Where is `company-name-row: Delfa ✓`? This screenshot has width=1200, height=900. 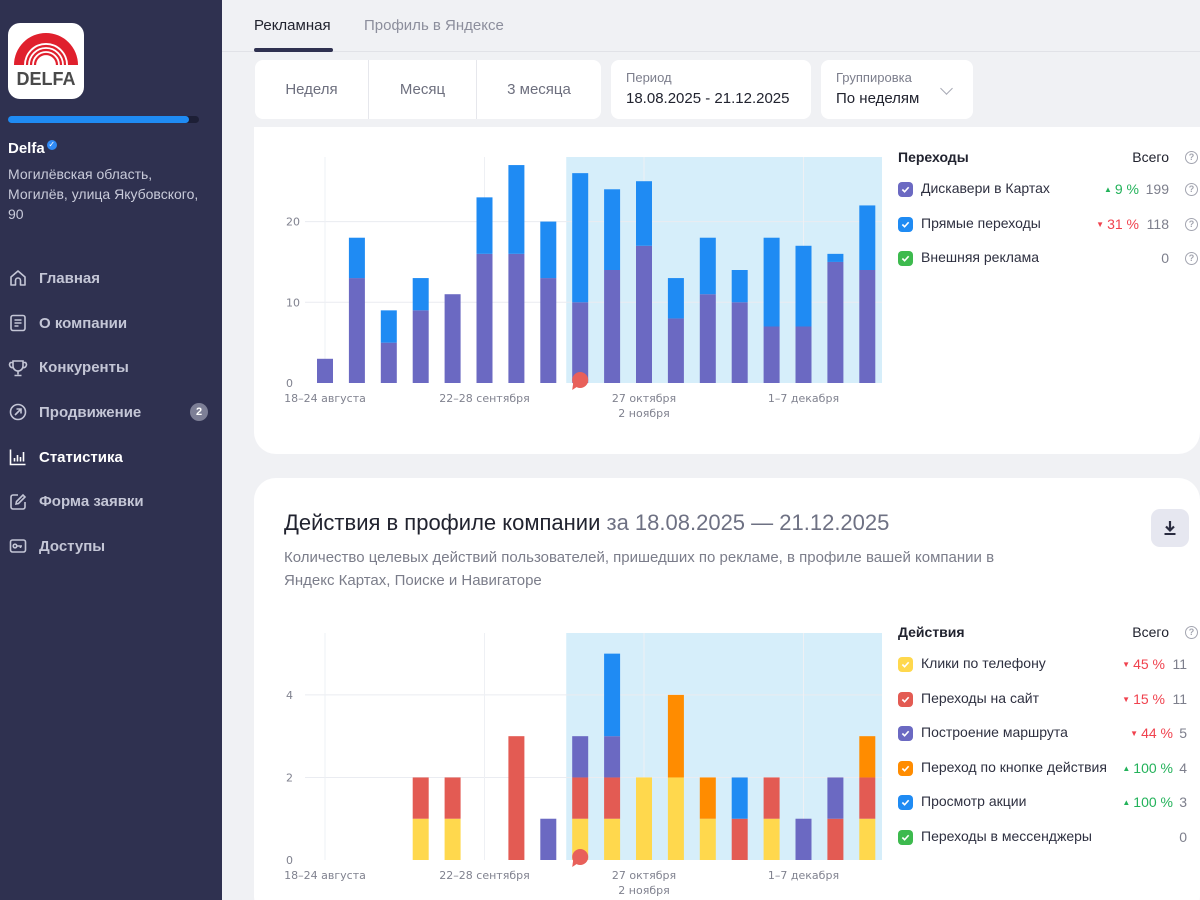 company-name-row: Delfa ✓ is located at coordinates (32, 148).